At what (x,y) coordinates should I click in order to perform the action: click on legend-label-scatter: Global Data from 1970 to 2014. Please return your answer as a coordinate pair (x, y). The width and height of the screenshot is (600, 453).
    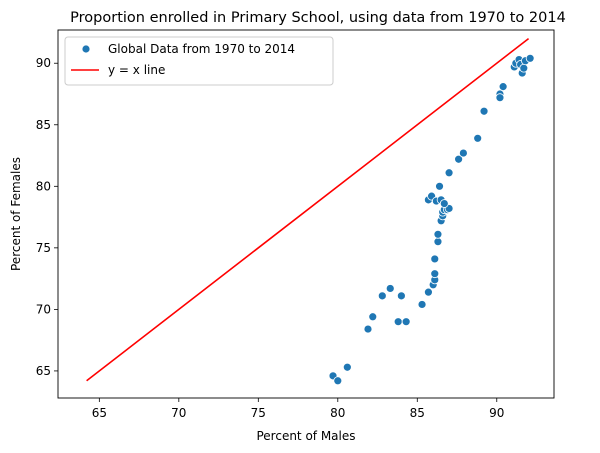
    Looking at the image, I should click on (201, 49).